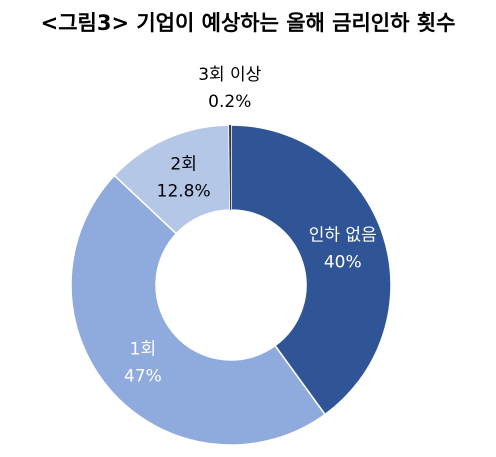 The height and width of the screenshot is (457, 496). Describe the element at coordinates (229, 102) in the screenshot. I see `value-label: 0.2%` at that location.